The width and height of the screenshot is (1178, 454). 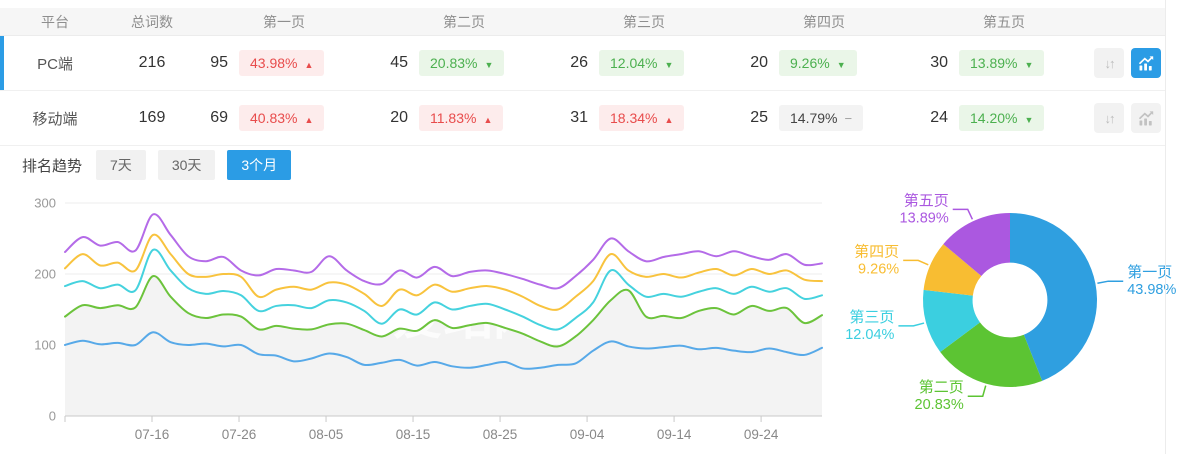 What do you see at coordinates (1004, 21) in the screenshot?
I see `col-header-page5: 第五页` at bounding box center [1004, 21].